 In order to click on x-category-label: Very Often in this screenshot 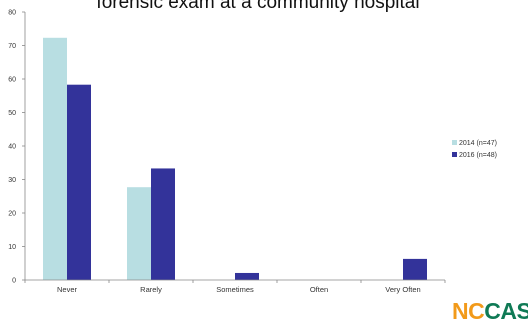, I will do `click(402, 289)`.